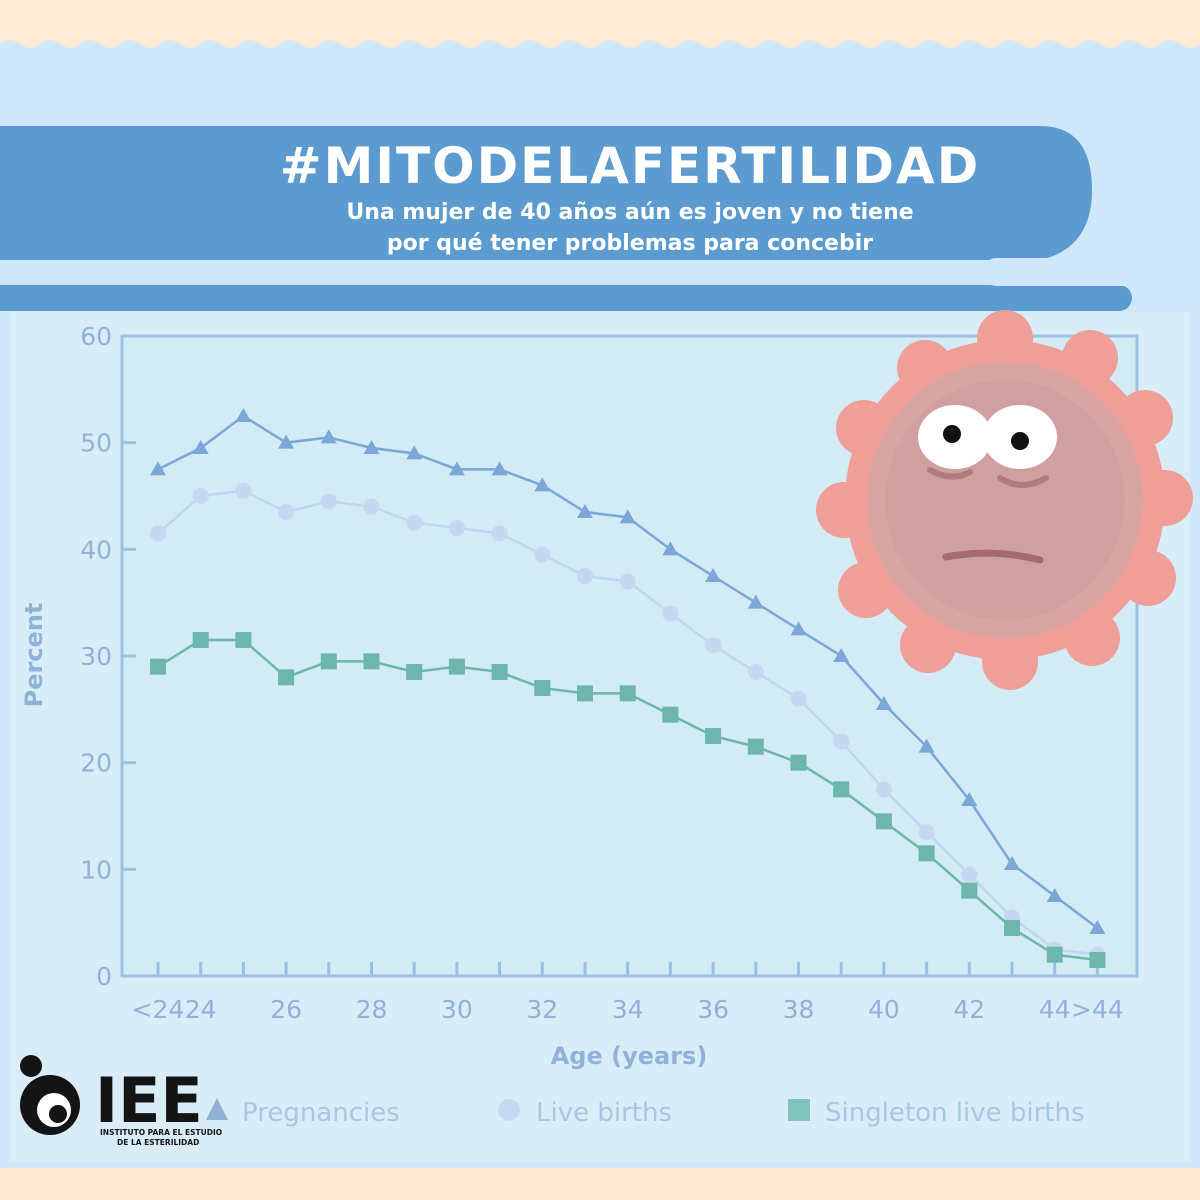 The height and width of the screenshot is (1200, 1200). Describe the element at coordinates (952, 434) in the screenshot. I see `mascot-pupil-left` at that location.